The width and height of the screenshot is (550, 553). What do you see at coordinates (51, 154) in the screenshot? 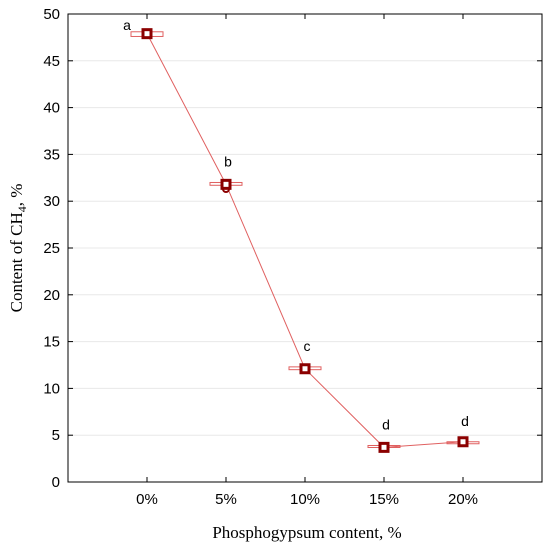
I see `y-tick-label-7: 35` at bounding box center [51, 154].